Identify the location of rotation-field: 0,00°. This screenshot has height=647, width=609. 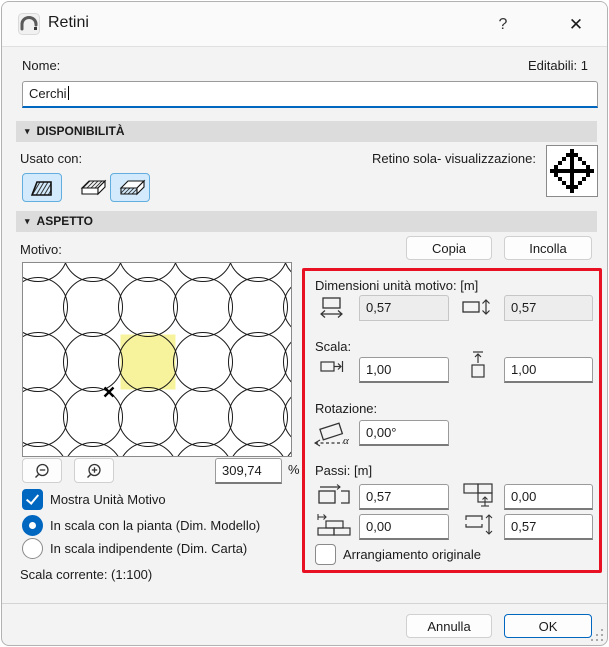
(404, 433).